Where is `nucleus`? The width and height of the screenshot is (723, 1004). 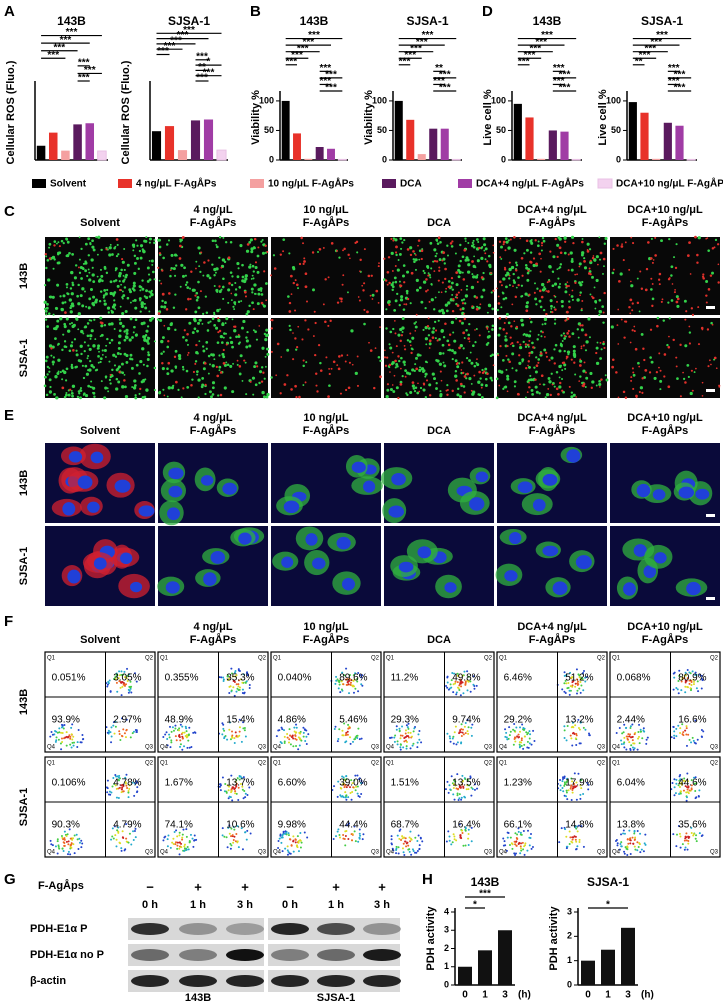
nucleus is located at coordinates (573, 456).